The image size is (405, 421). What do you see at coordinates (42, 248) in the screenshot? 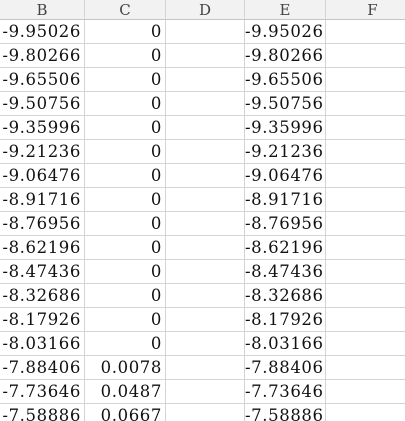
I see `cell-b: -8.62196` at bounding box center [42, 248].